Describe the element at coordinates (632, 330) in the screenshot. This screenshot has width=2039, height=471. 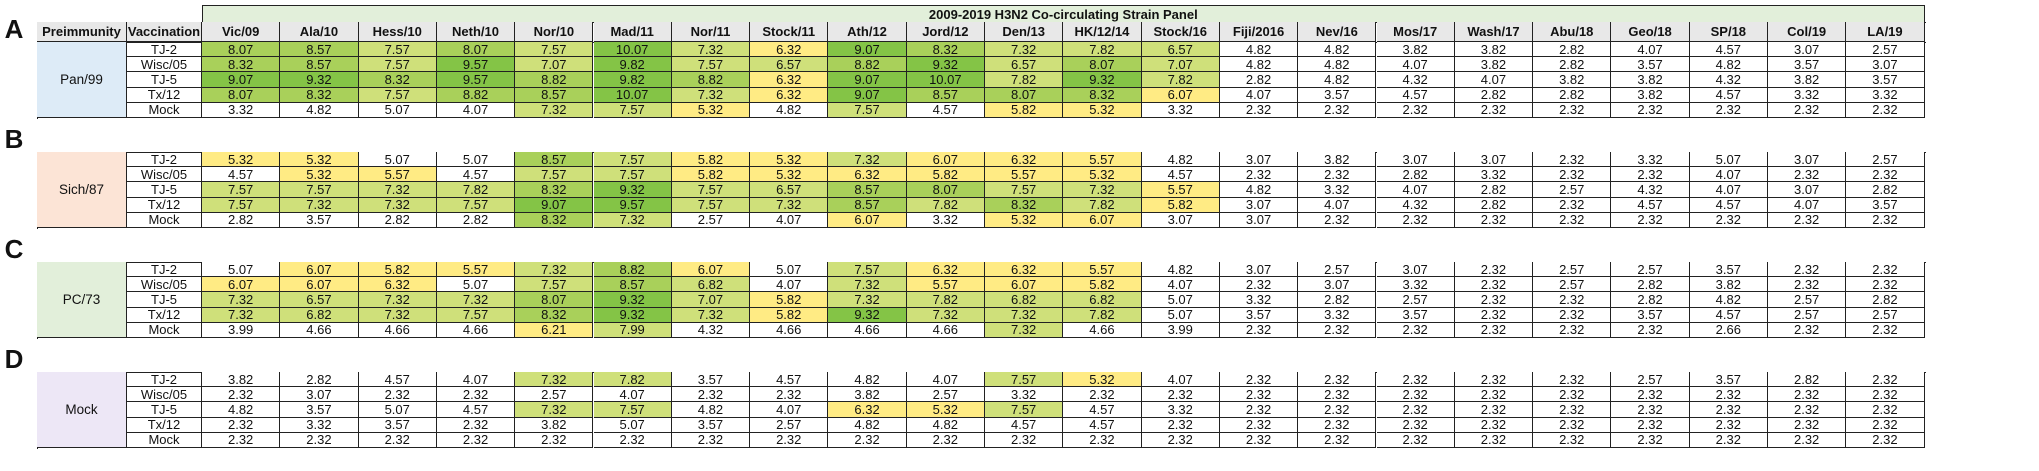
I see `titer-cell: 7.99` at that location.